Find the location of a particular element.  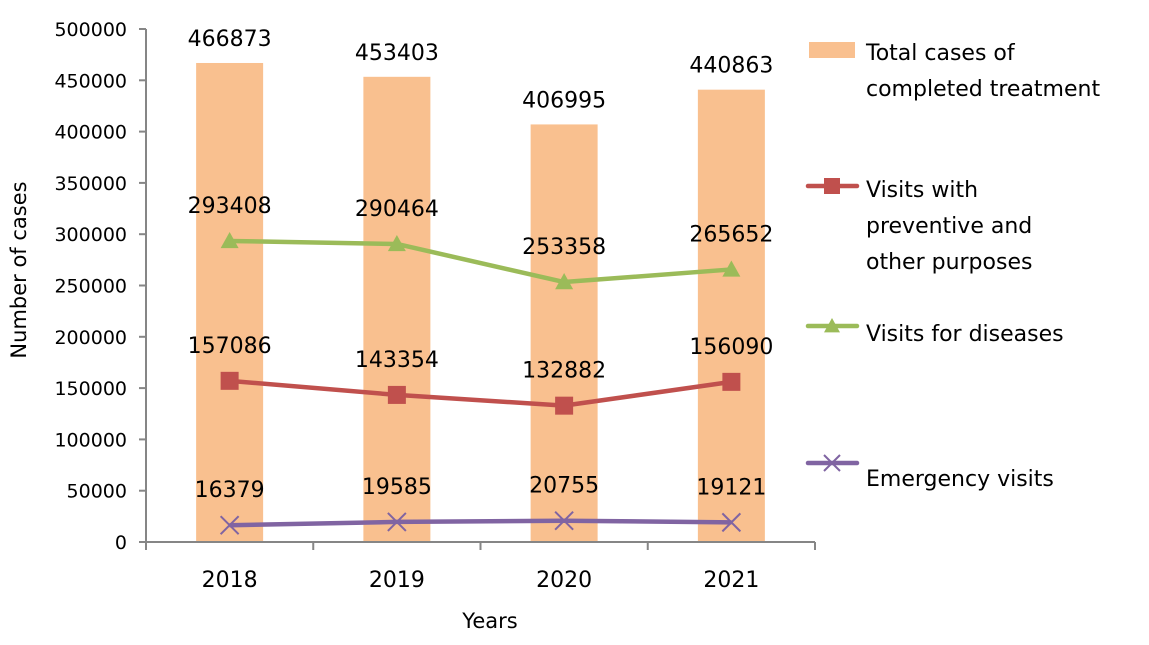

legend-item: Visits for diseases is located at coordinates (934, 332).